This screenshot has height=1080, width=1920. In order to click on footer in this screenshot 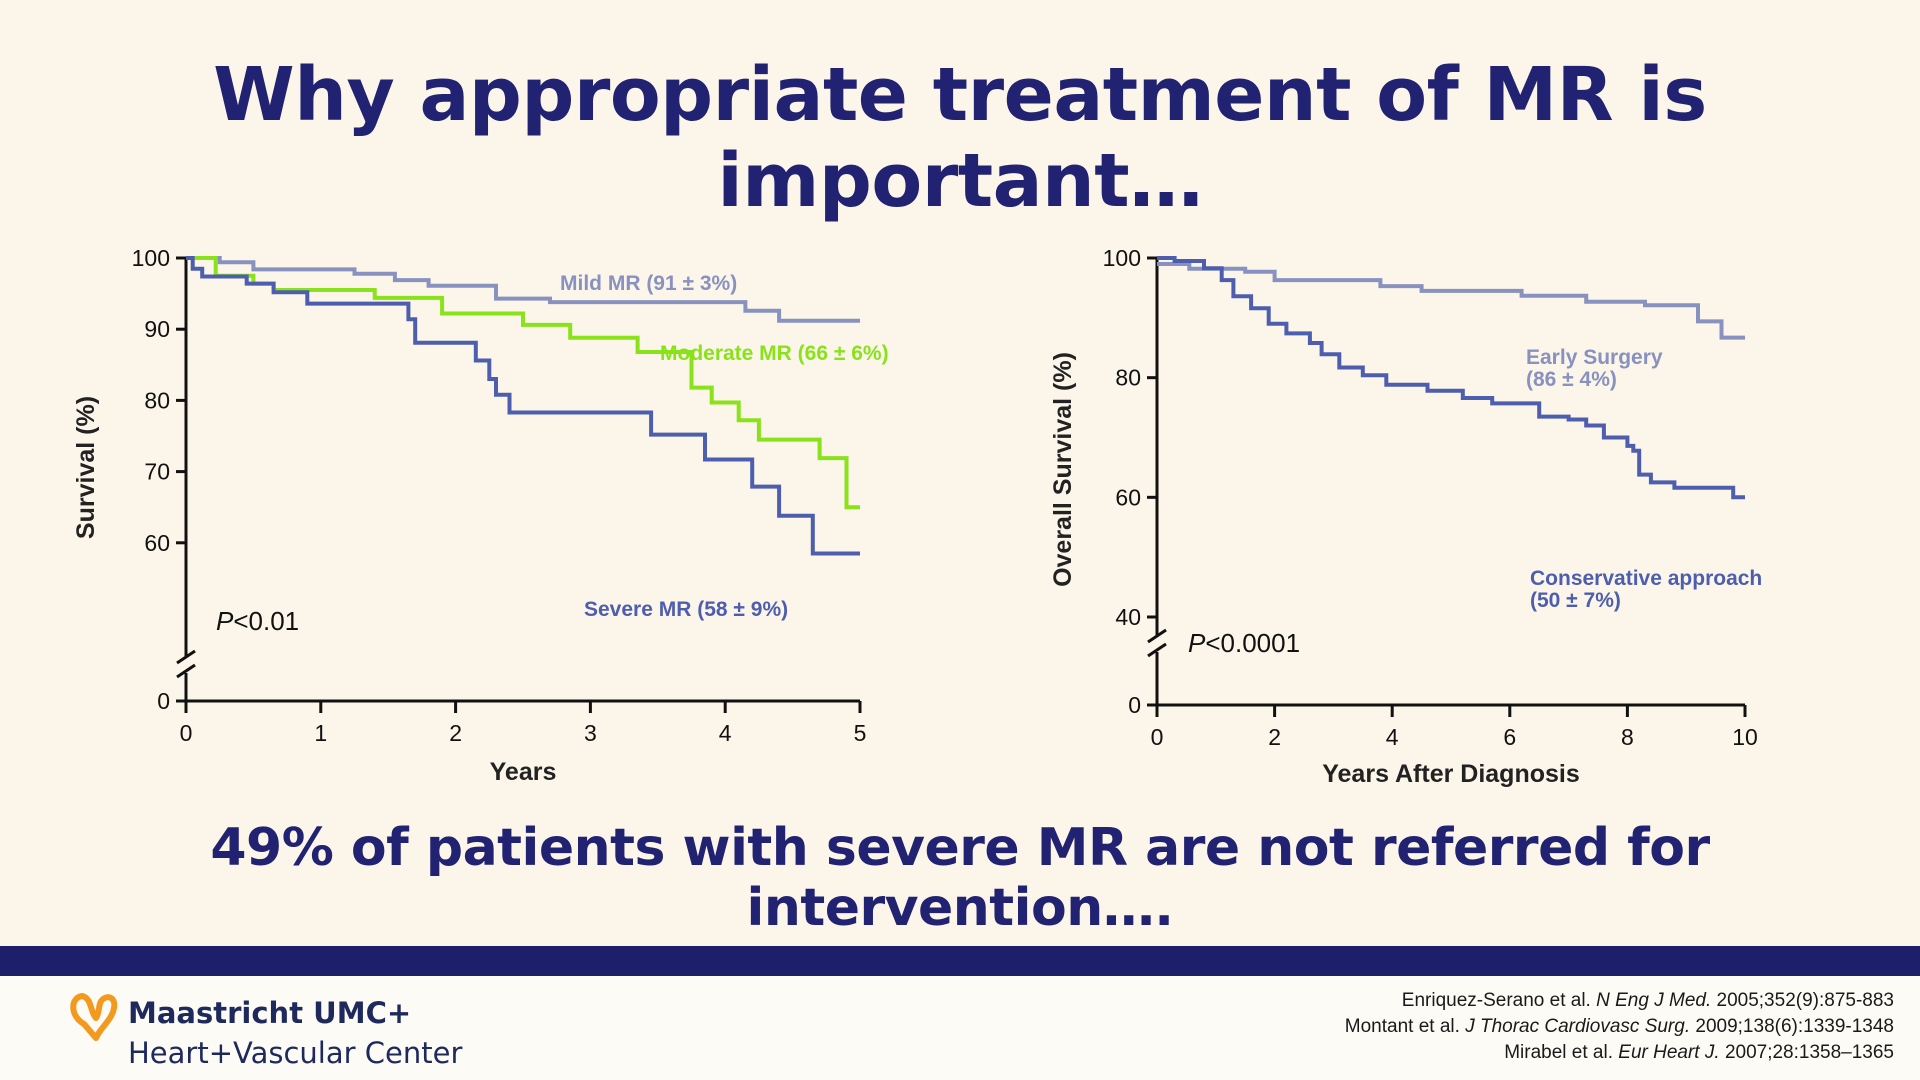, I will do `click(960, 1028)`.